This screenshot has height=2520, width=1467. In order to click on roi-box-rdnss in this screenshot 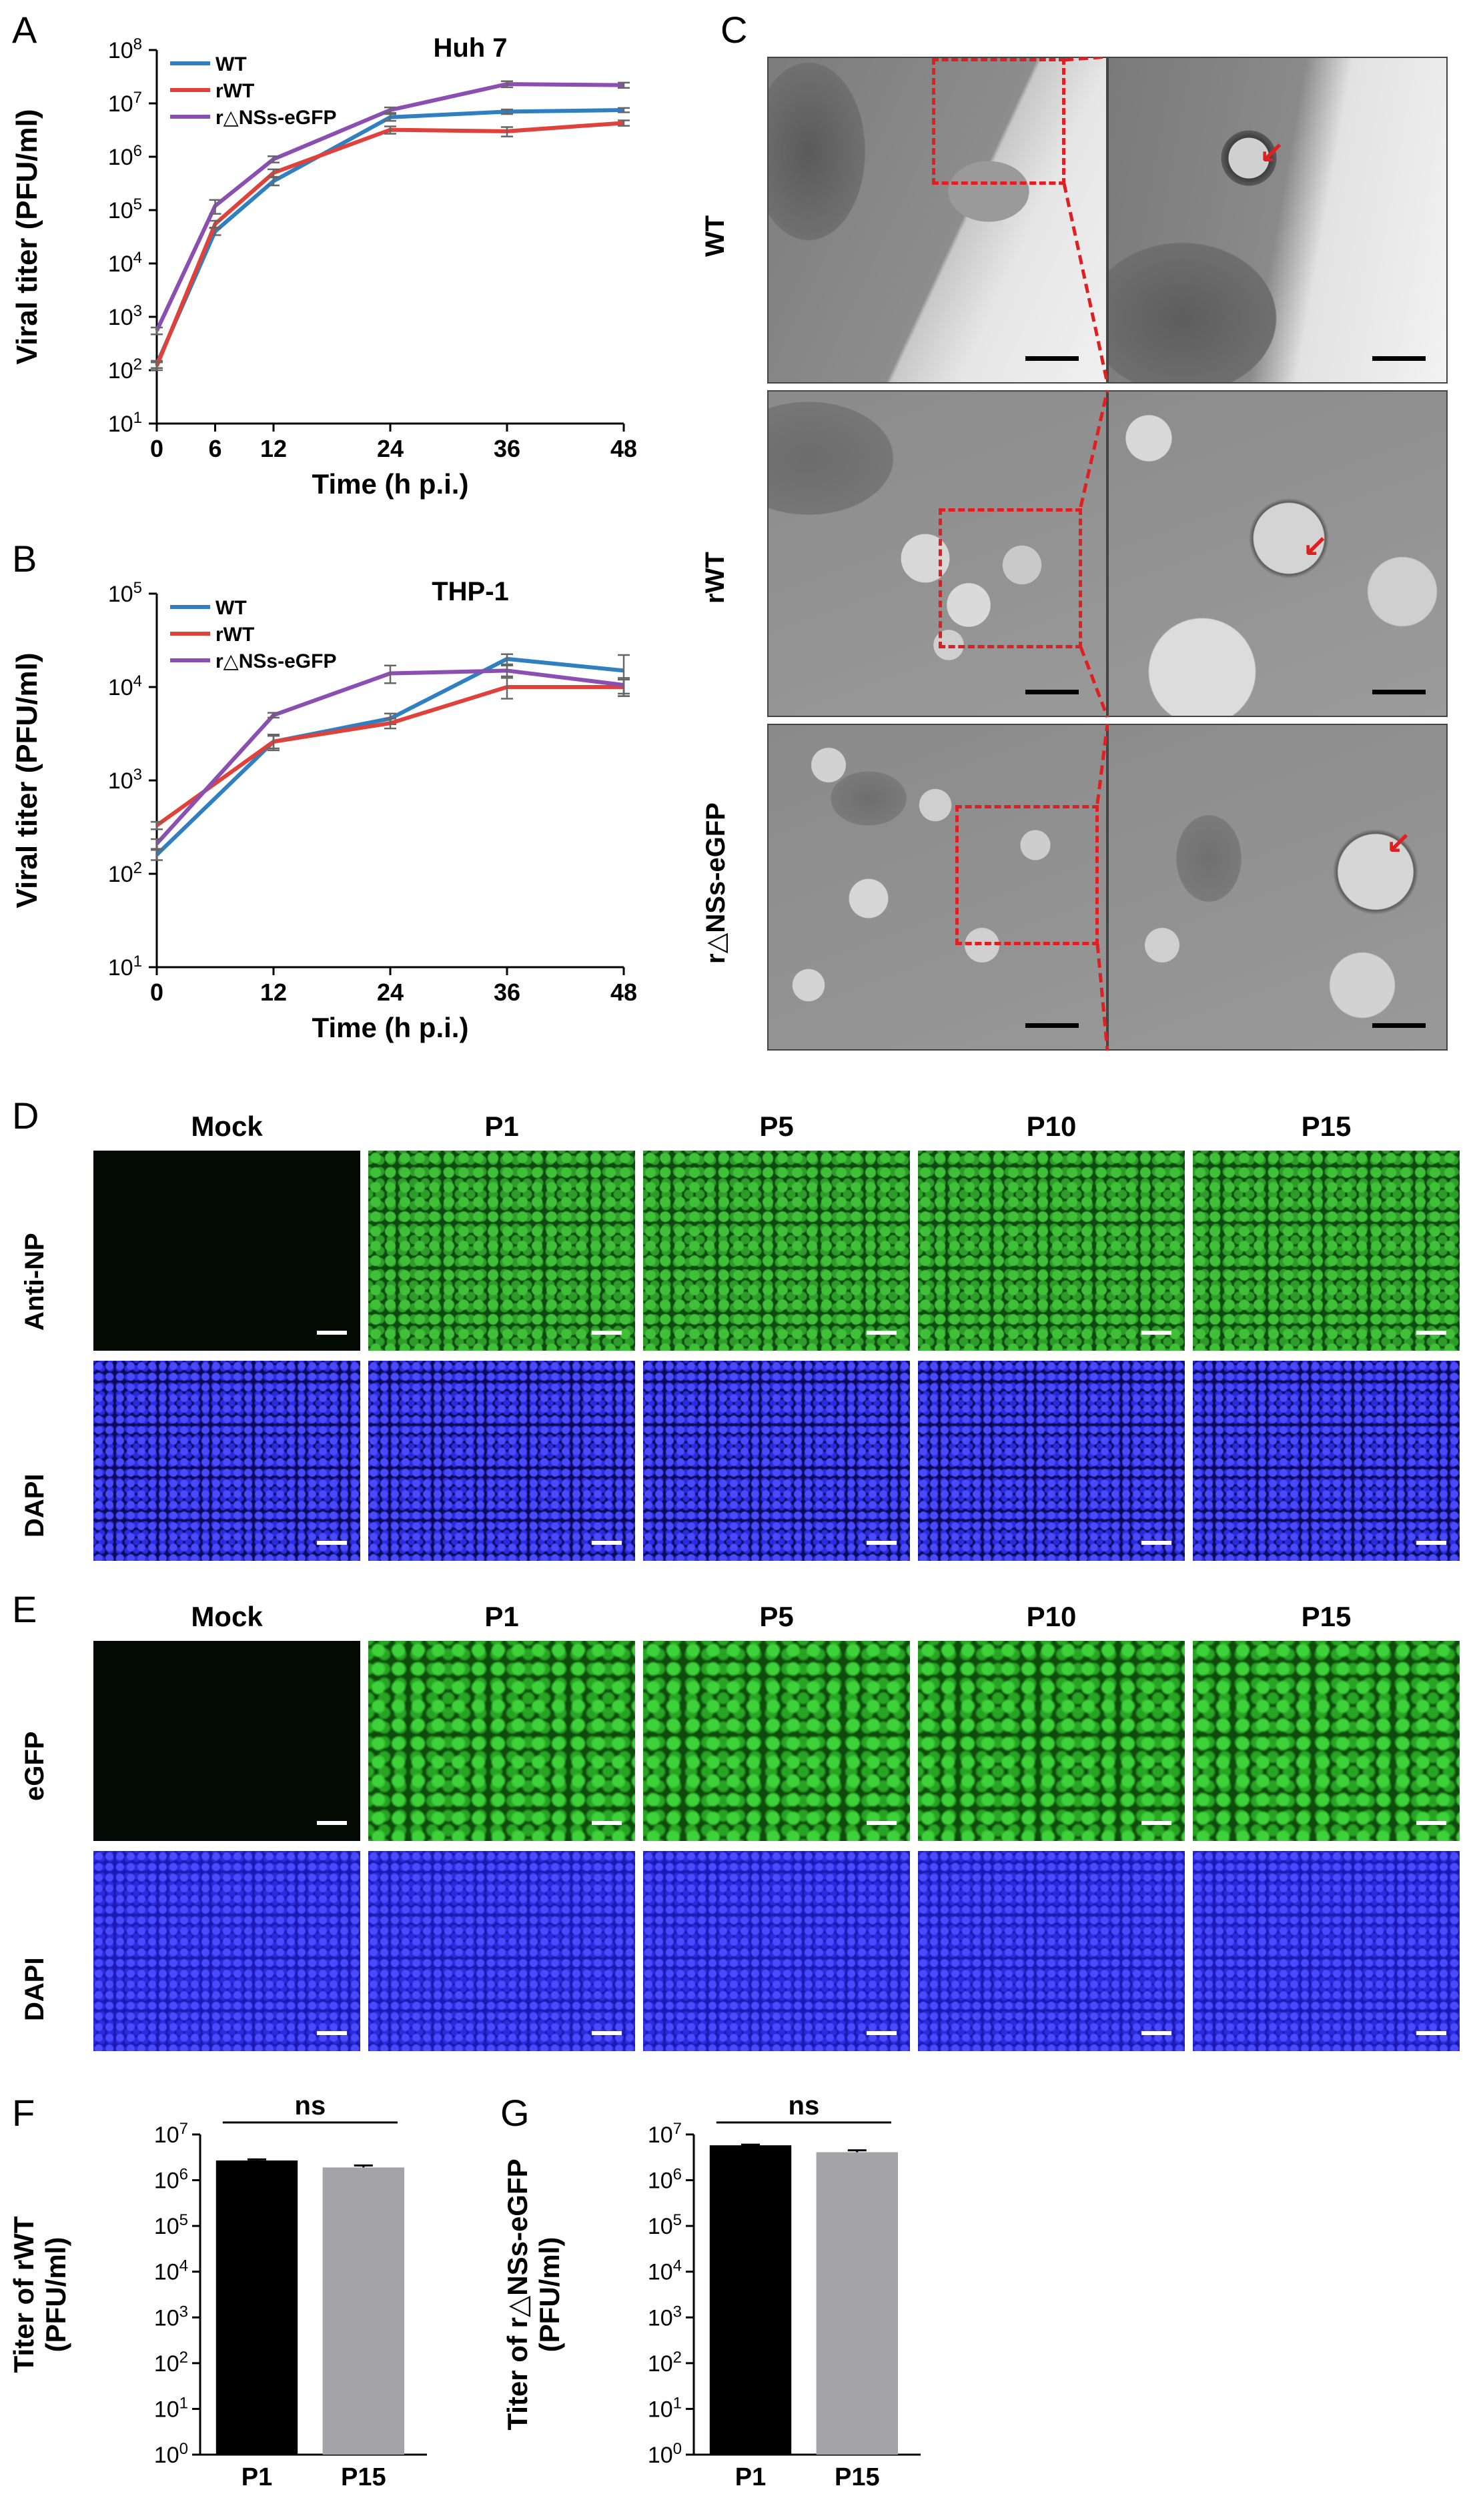, I will do `click(1027, 875)`.